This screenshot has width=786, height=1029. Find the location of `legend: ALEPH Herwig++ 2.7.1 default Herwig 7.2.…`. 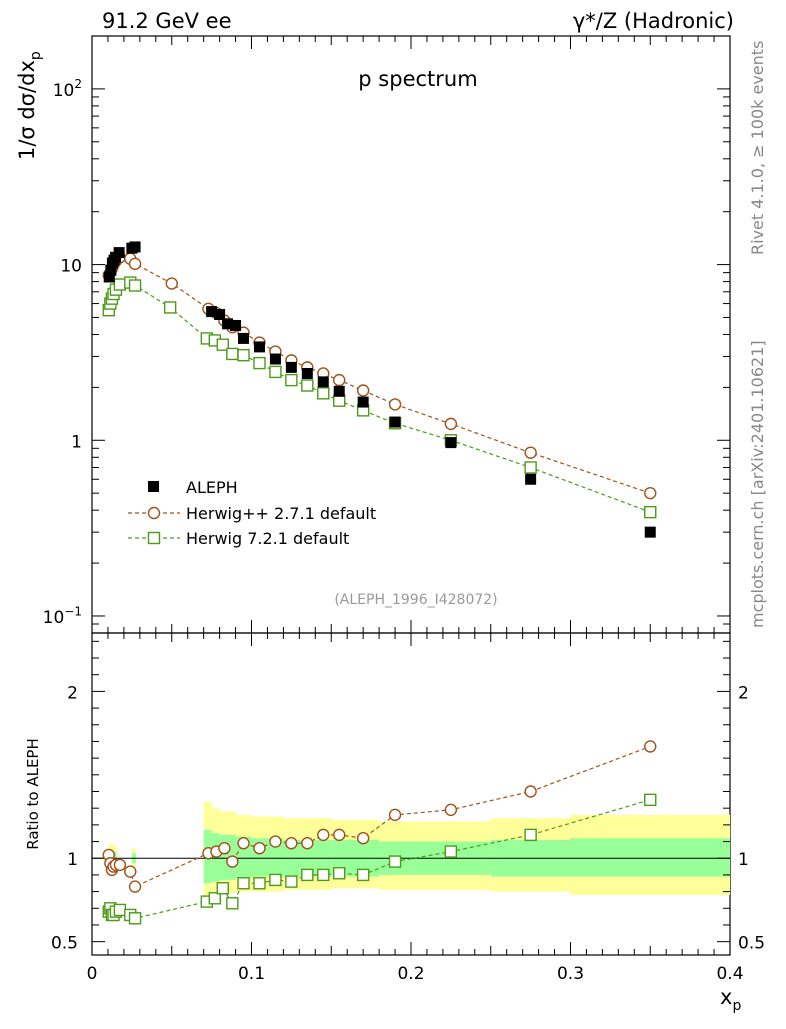

legend: ALEPH Herwig++ 2.7.1 default Herwig 7.2.… is located at coordinates (252, 513).